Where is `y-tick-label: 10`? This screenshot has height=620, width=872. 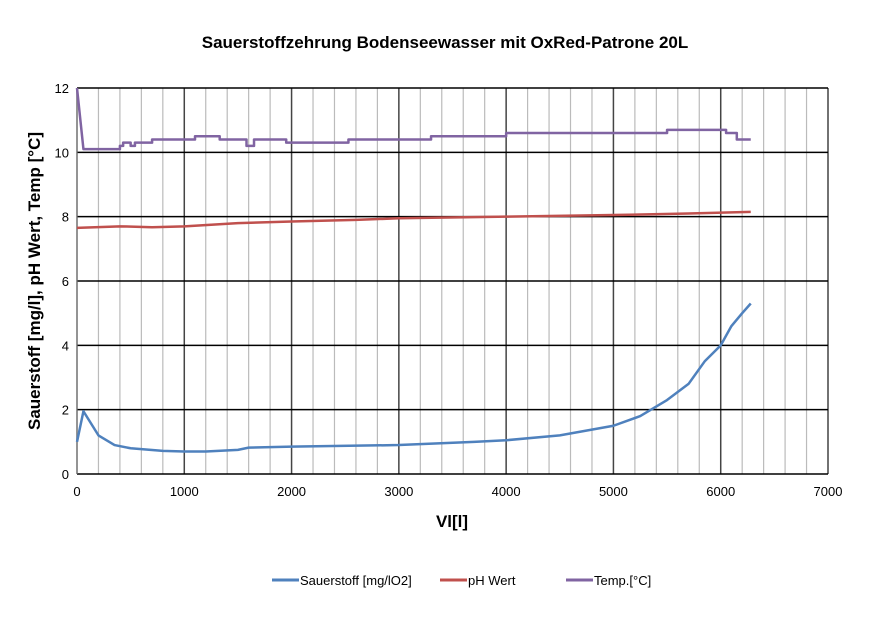 y-tick-label: 10 is located at coordinates (62, 152).